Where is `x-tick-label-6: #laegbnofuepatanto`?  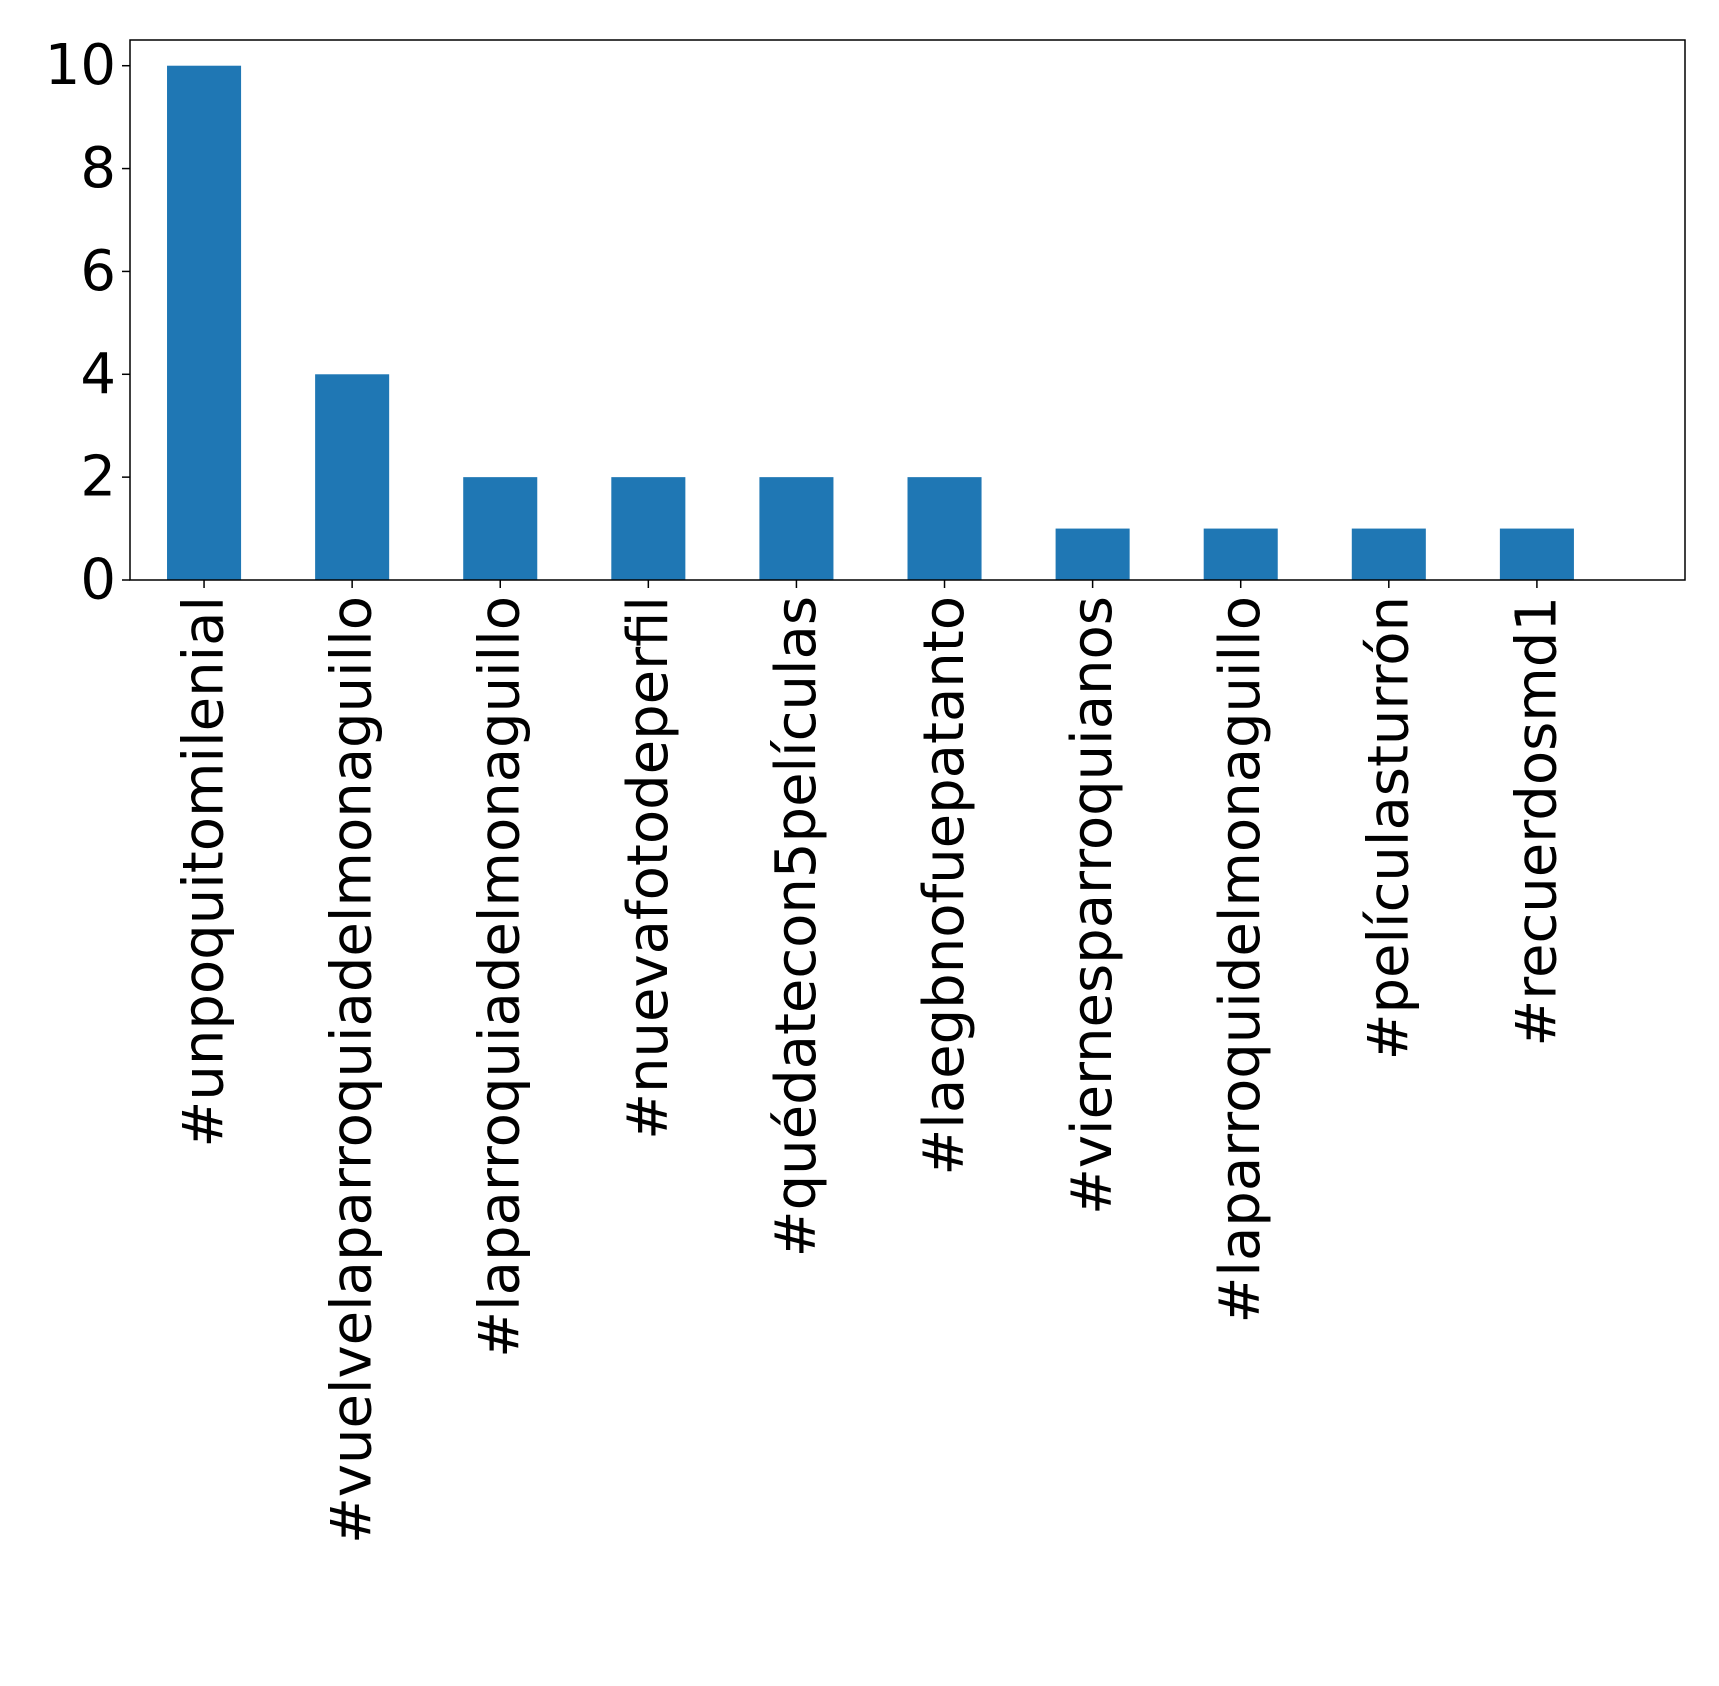 x-tick-label-6: #laegbnofuepatanto is located at coordinates (944, 886).